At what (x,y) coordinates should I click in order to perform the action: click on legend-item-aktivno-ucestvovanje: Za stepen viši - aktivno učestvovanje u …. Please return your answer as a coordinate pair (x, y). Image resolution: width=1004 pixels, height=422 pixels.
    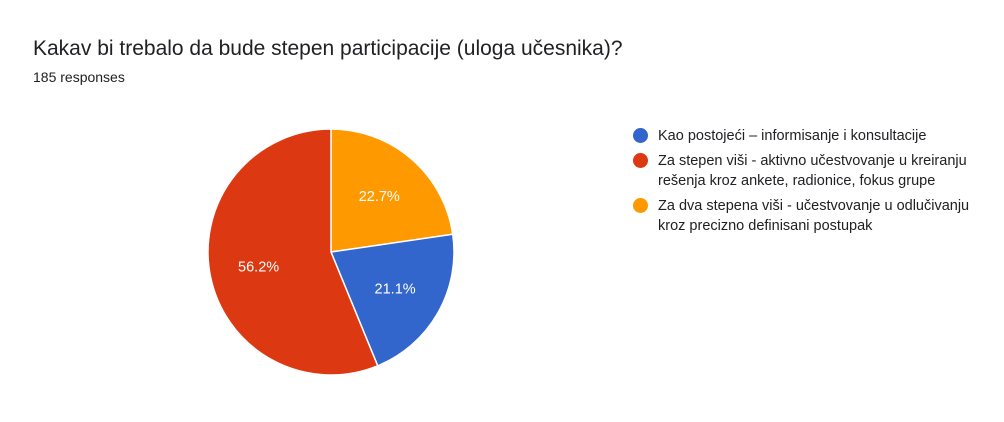
    Looking at the image, I should click on (803, 171).